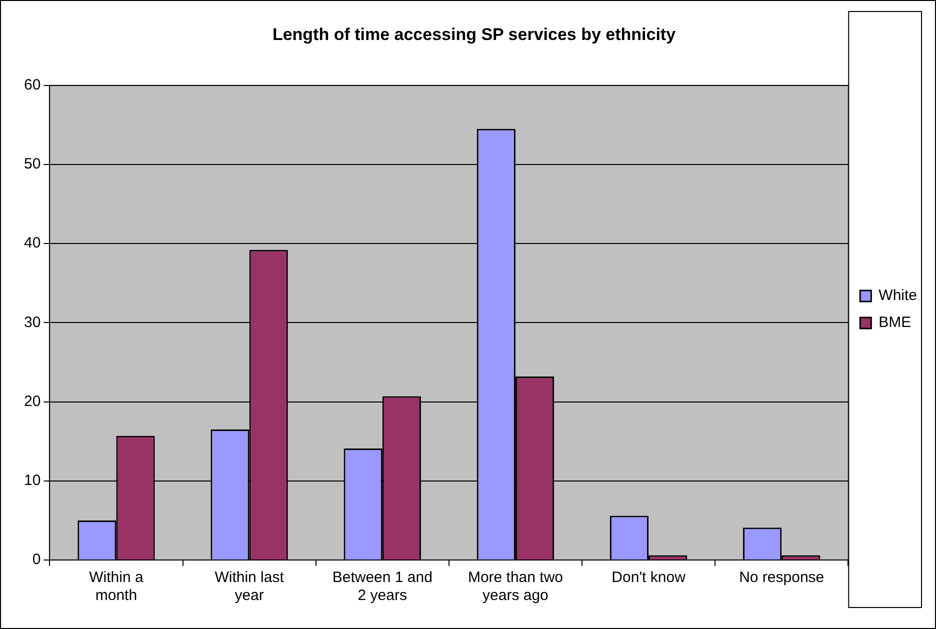 The width and height of the screenshot is (936, 629). I want to click on x-tick-label: Within a month, so click(116, 586).